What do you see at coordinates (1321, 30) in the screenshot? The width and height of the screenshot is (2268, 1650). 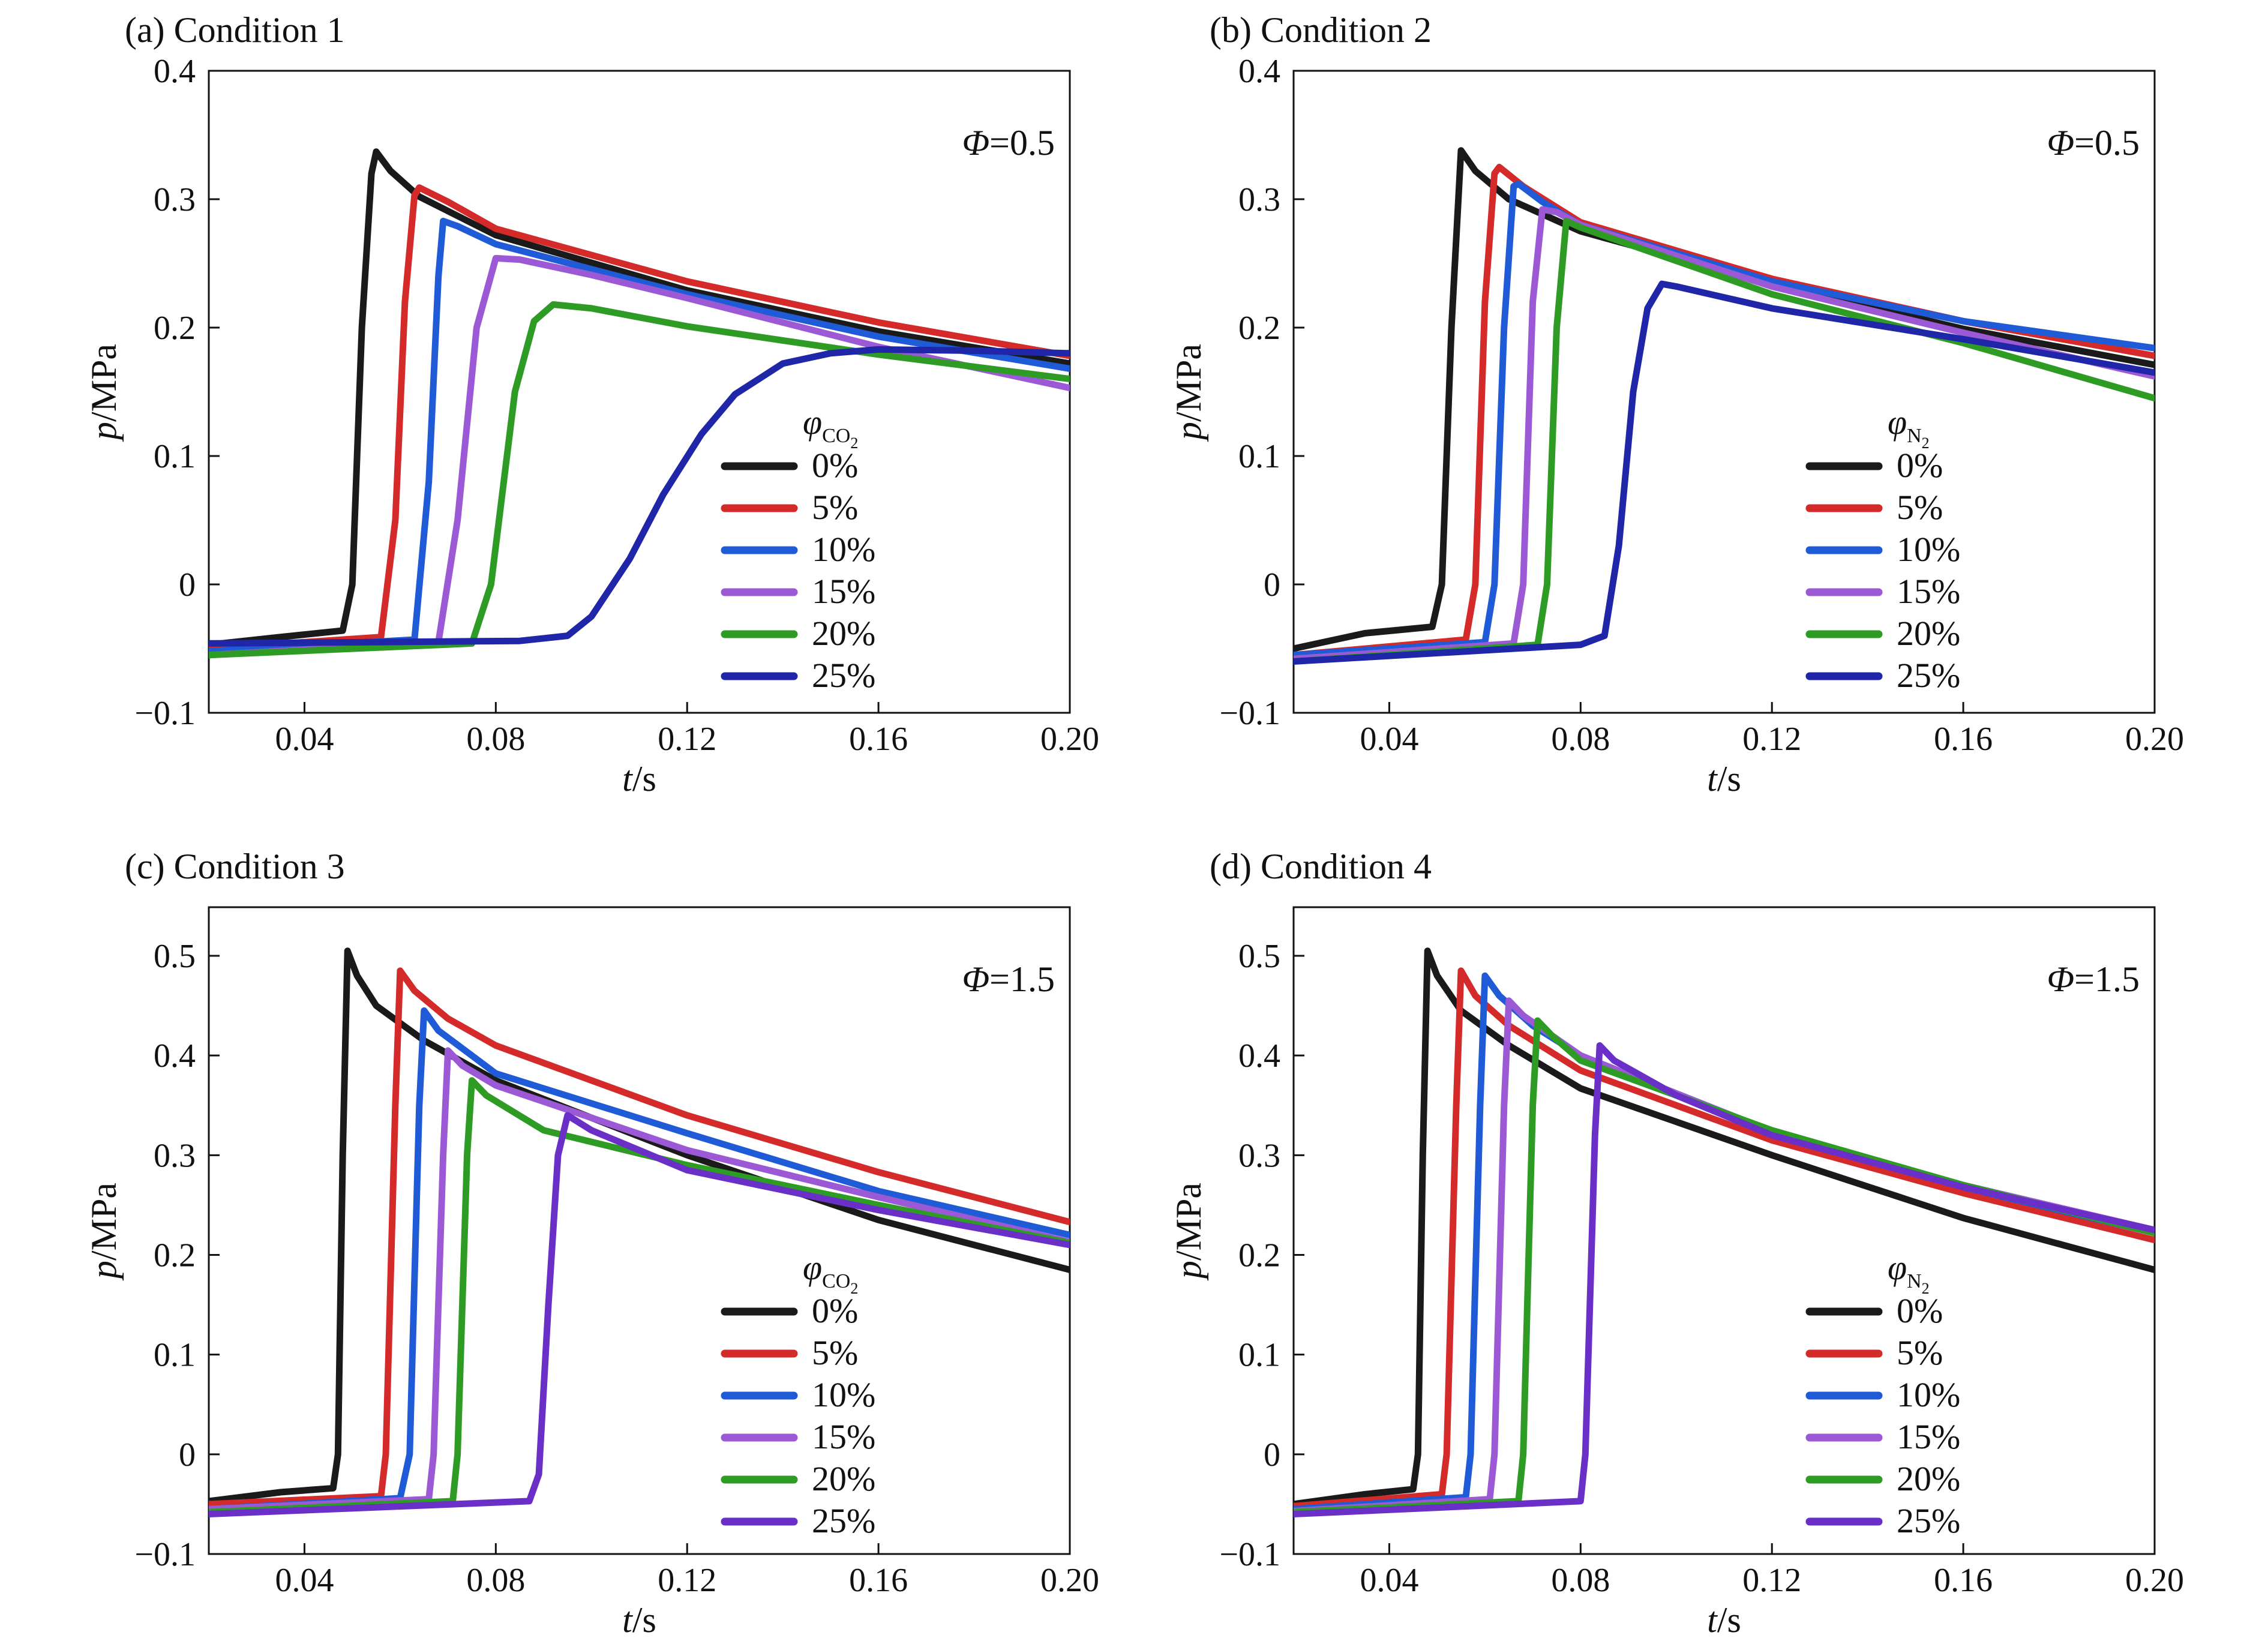 I see `panel-title: (b) Condition 2` at bounding box center [1321, 30].